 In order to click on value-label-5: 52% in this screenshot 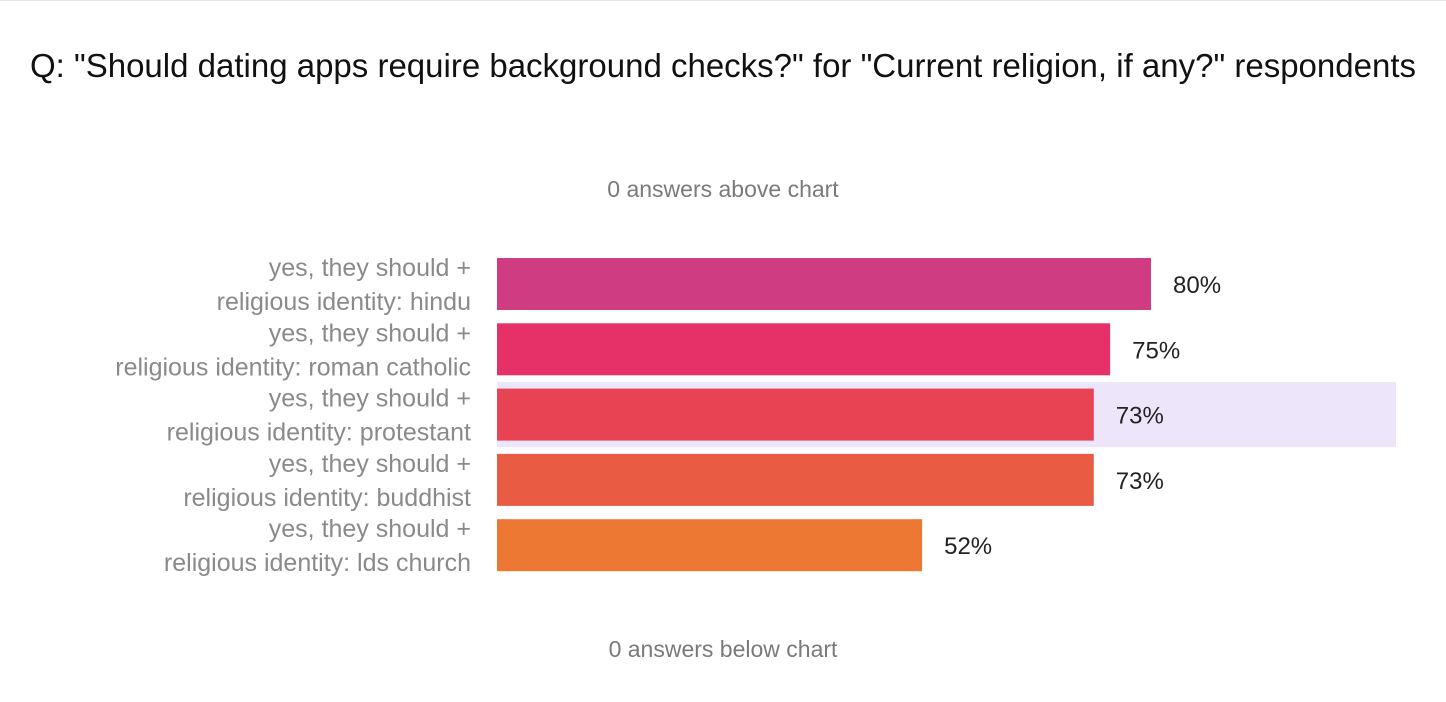, I will do `click(968, 546)`.